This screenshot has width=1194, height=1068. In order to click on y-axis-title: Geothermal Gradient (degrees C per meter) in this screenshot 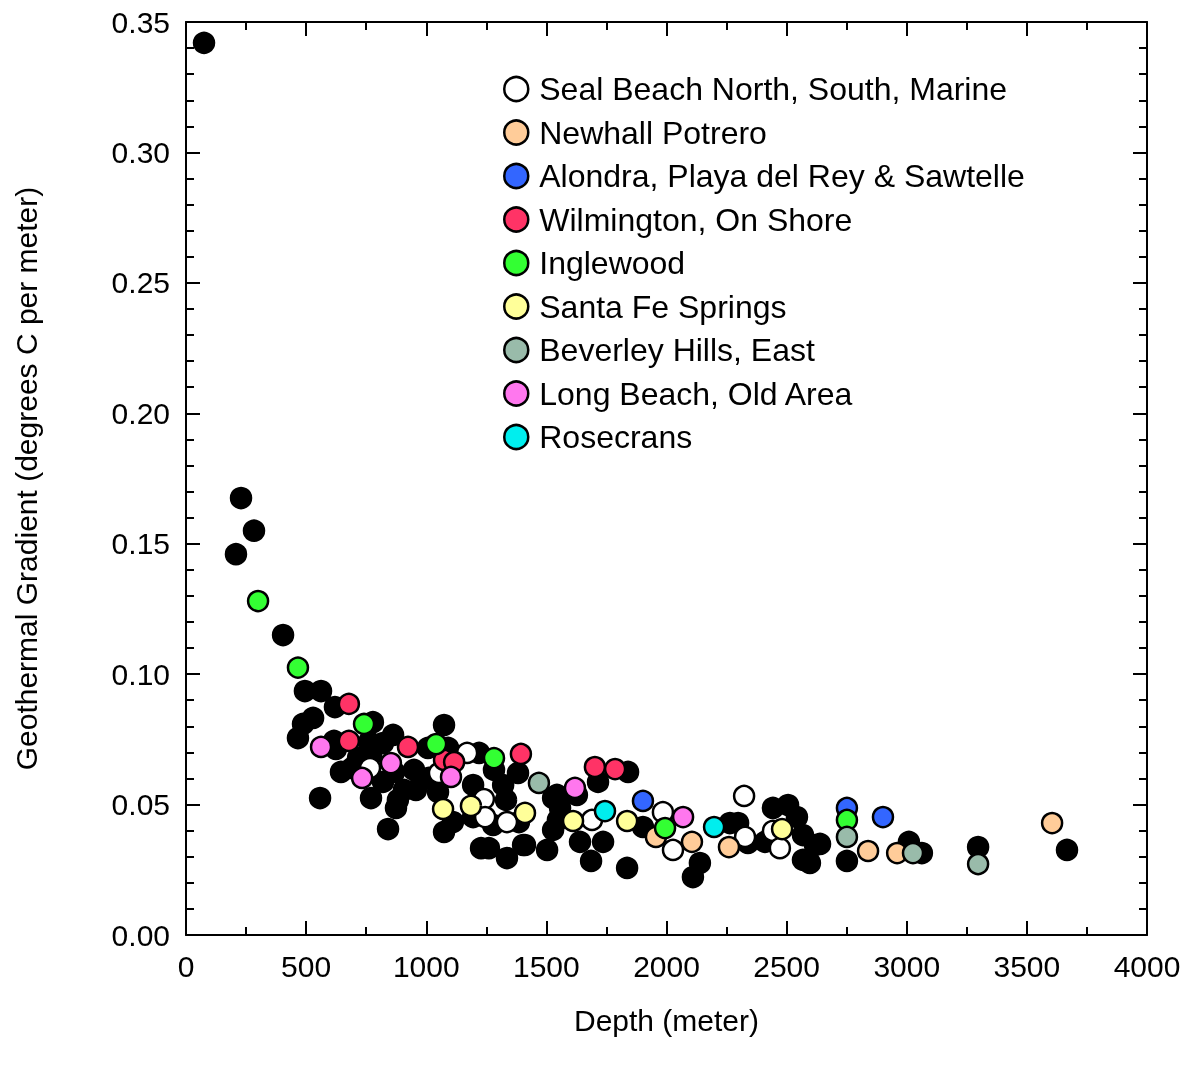, I will do `click(26, 478)`.